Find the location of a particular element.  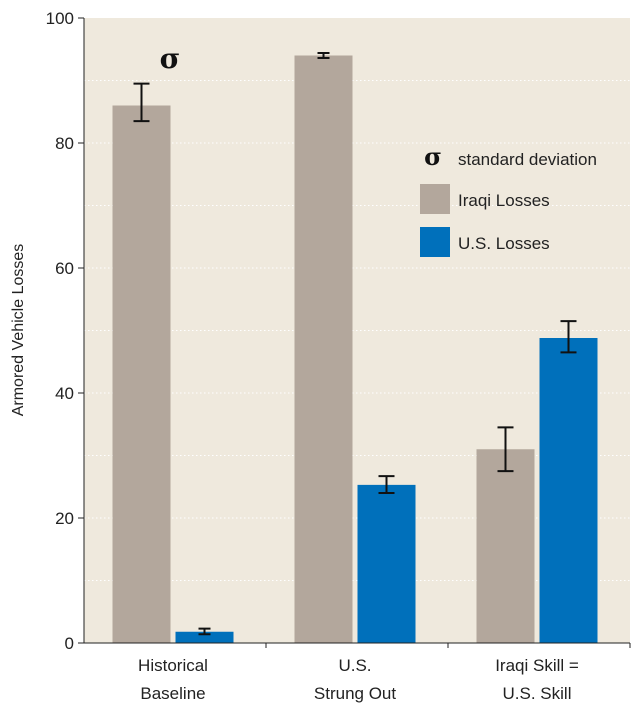

sigma-annotation-icon: σ is located at coordinates (170, 58).